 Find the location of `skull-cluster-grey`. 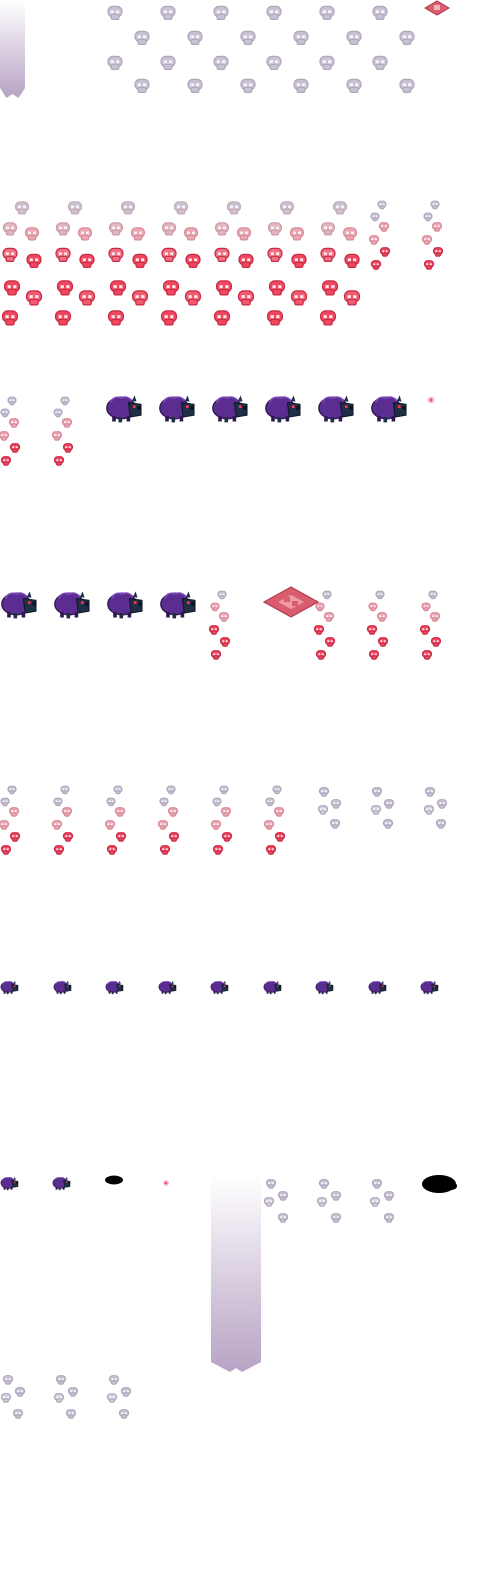

skull-cluster-grey is located at coordinates (265, 50).